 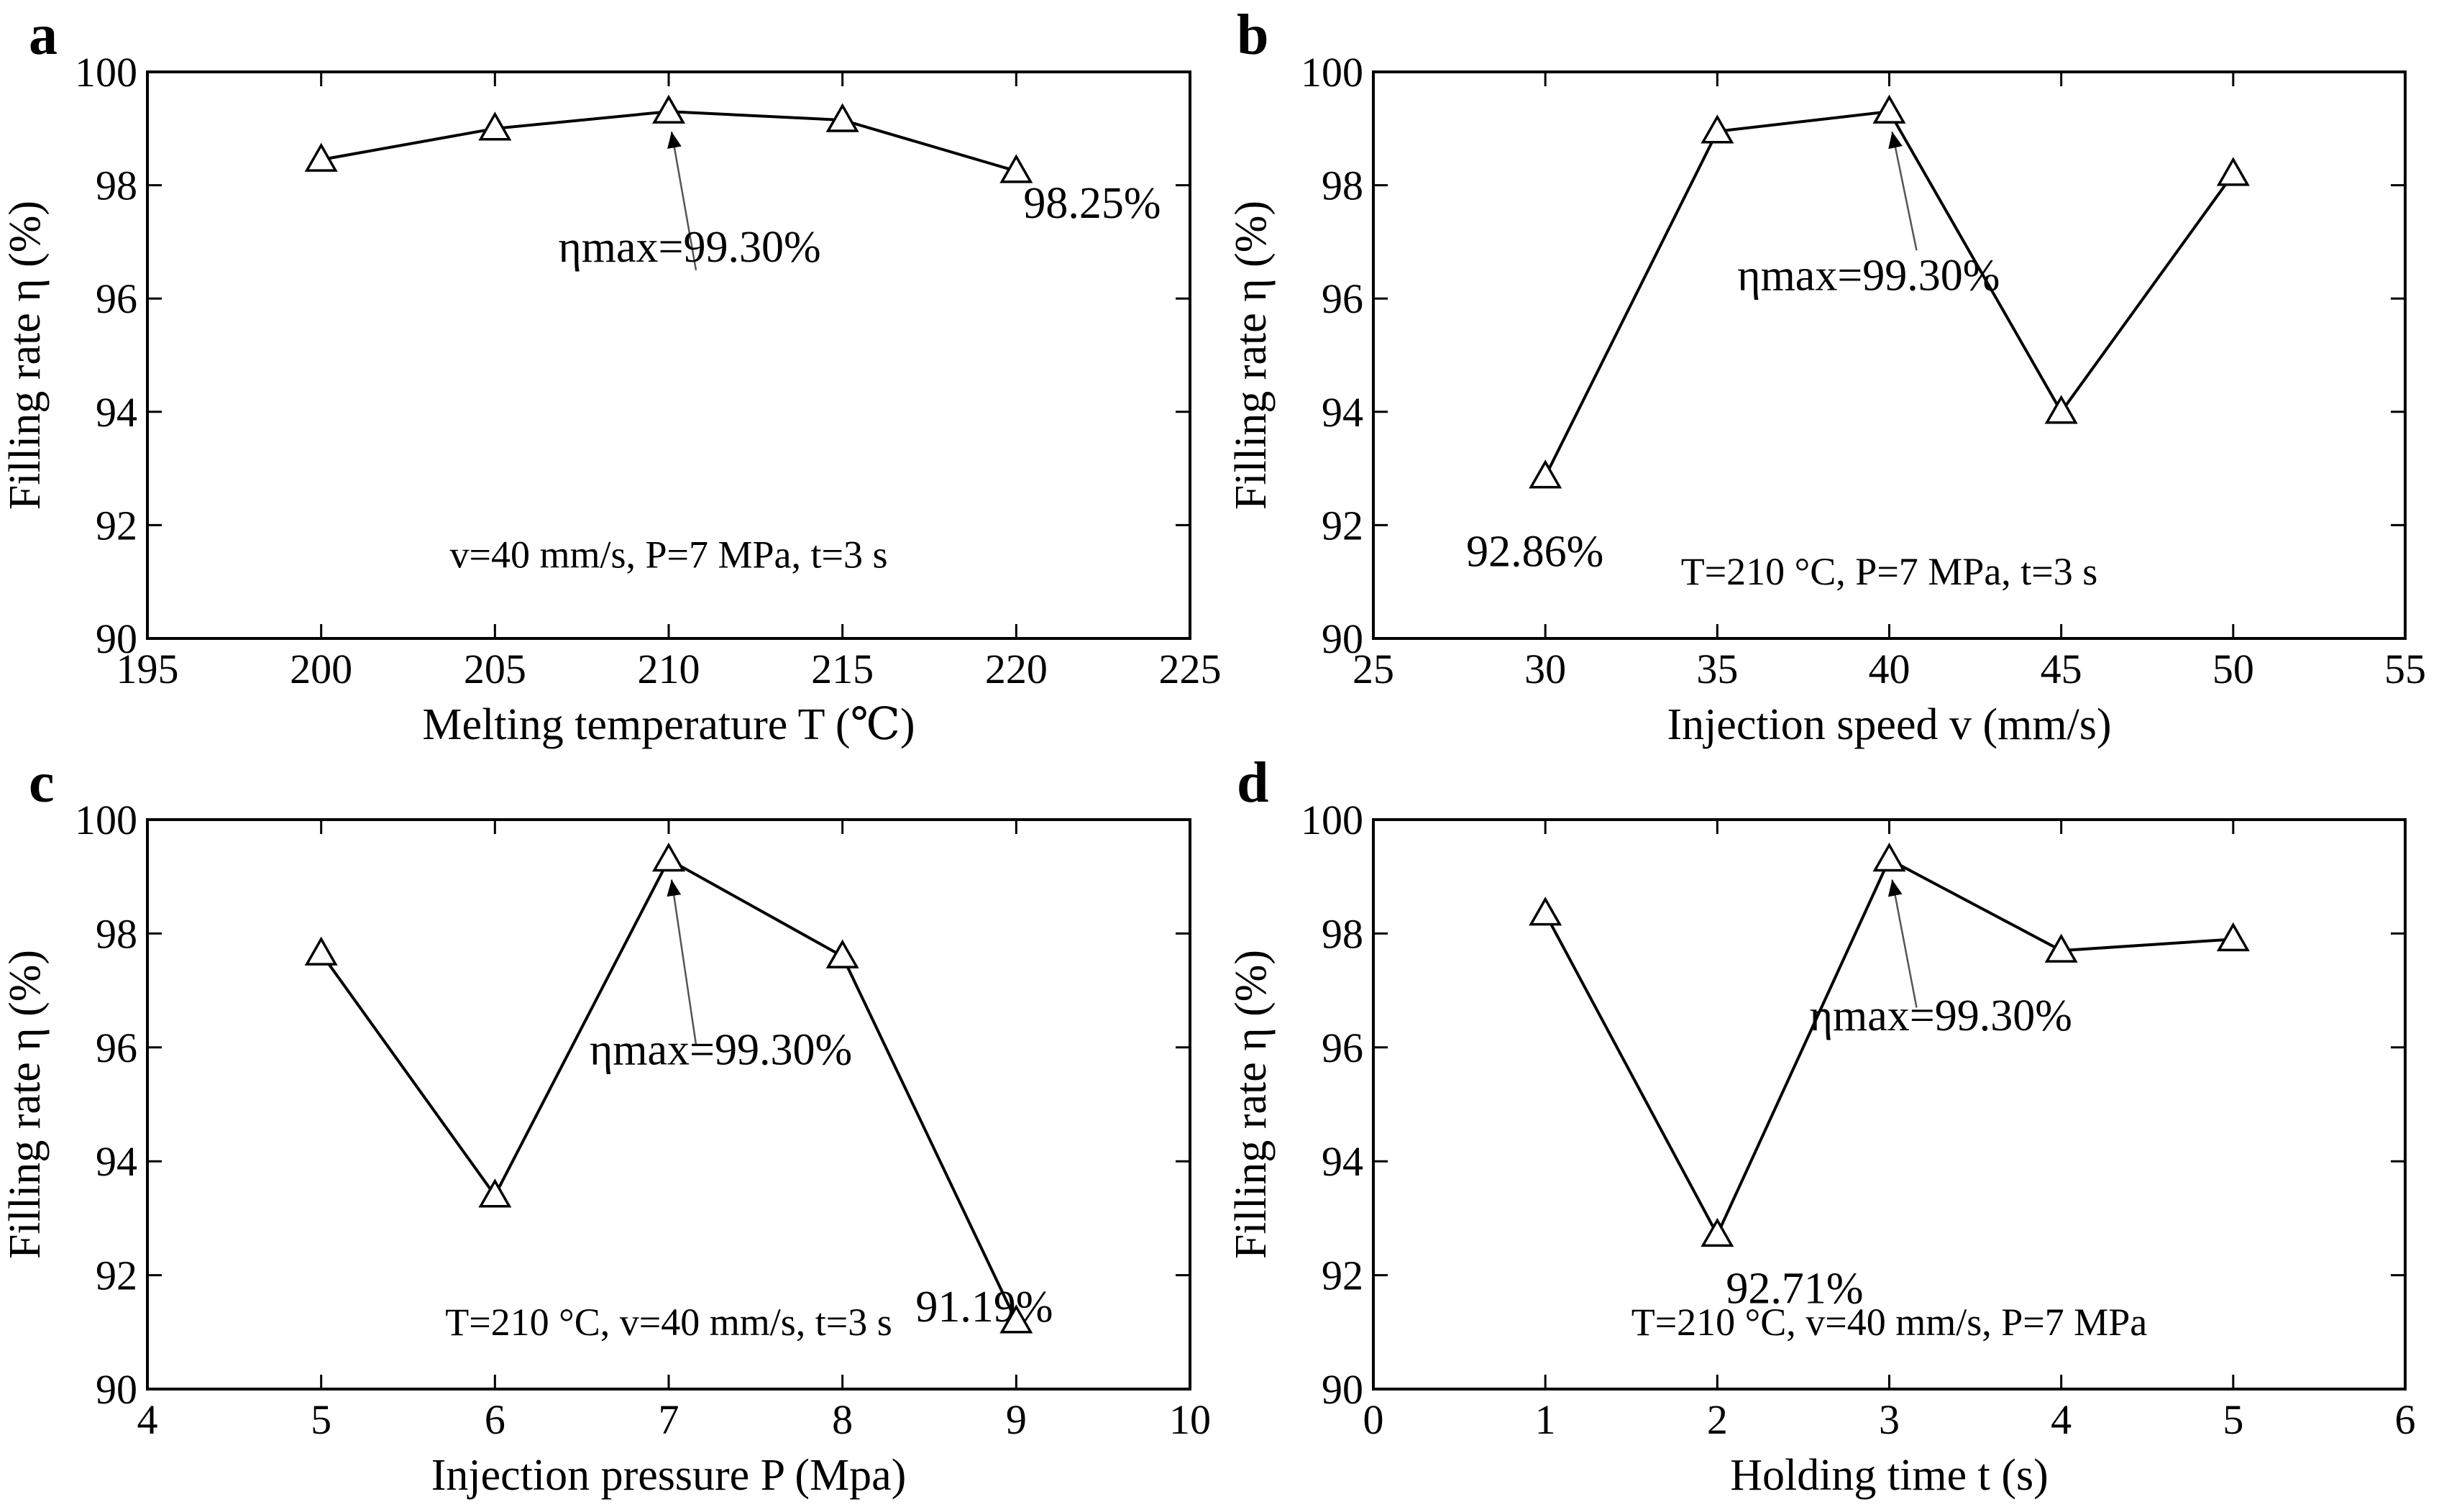 What do you see at coordinates (1717, 1419) in the screenshot?
I see `x-tick-label: 2` at bounding box center [1717, 1419].